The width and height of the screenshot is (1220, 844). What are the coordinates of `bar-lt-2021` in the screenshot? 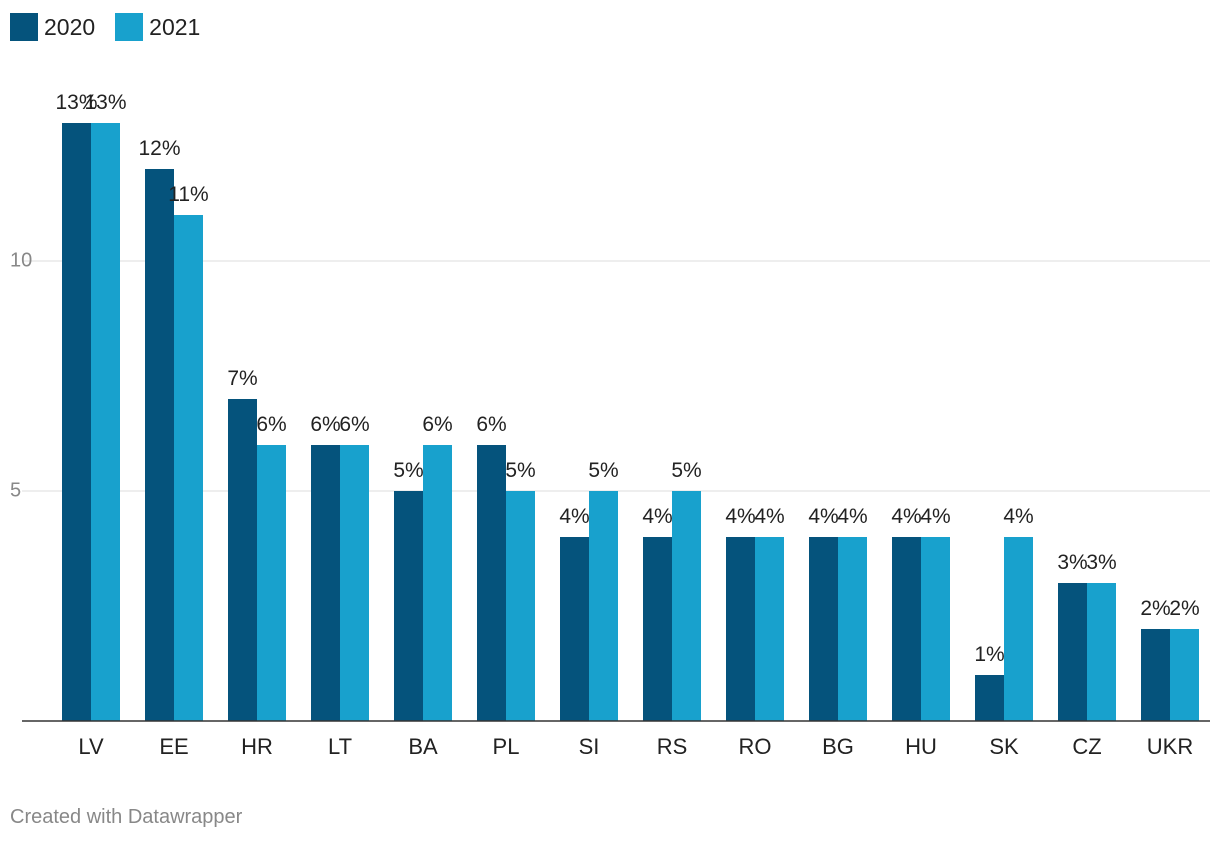 It's located at (354, 583).